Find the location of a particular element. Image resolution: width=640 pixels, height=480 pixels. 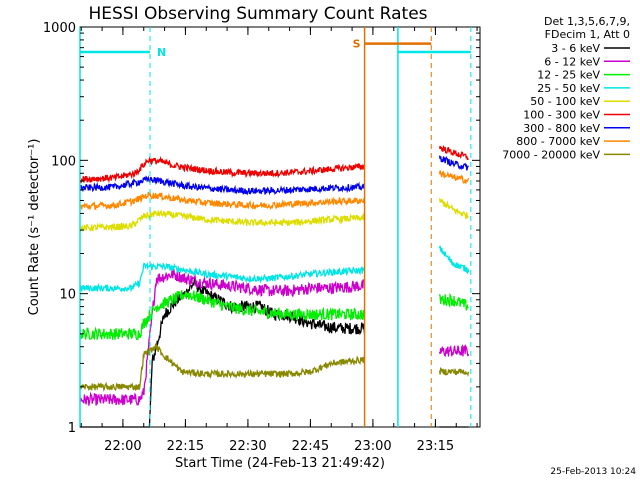

series-line-50-100-kev-kev is located at coordinates (222, 221).